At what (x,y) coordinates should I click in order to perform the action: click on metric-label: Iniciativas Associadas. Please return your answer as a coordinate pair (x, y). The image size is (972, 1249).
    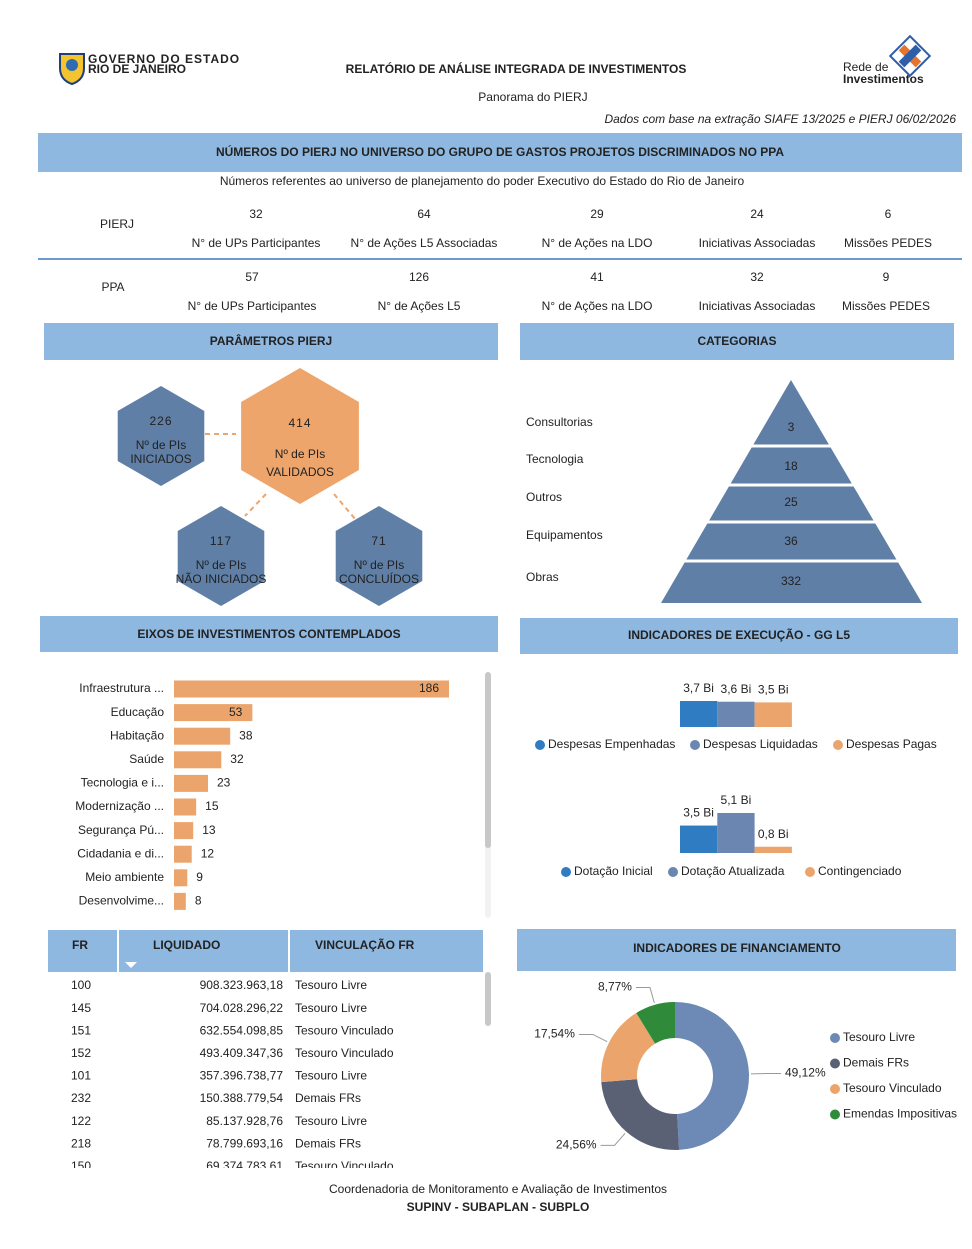
    Looking at the image, I should click on (757, 243).